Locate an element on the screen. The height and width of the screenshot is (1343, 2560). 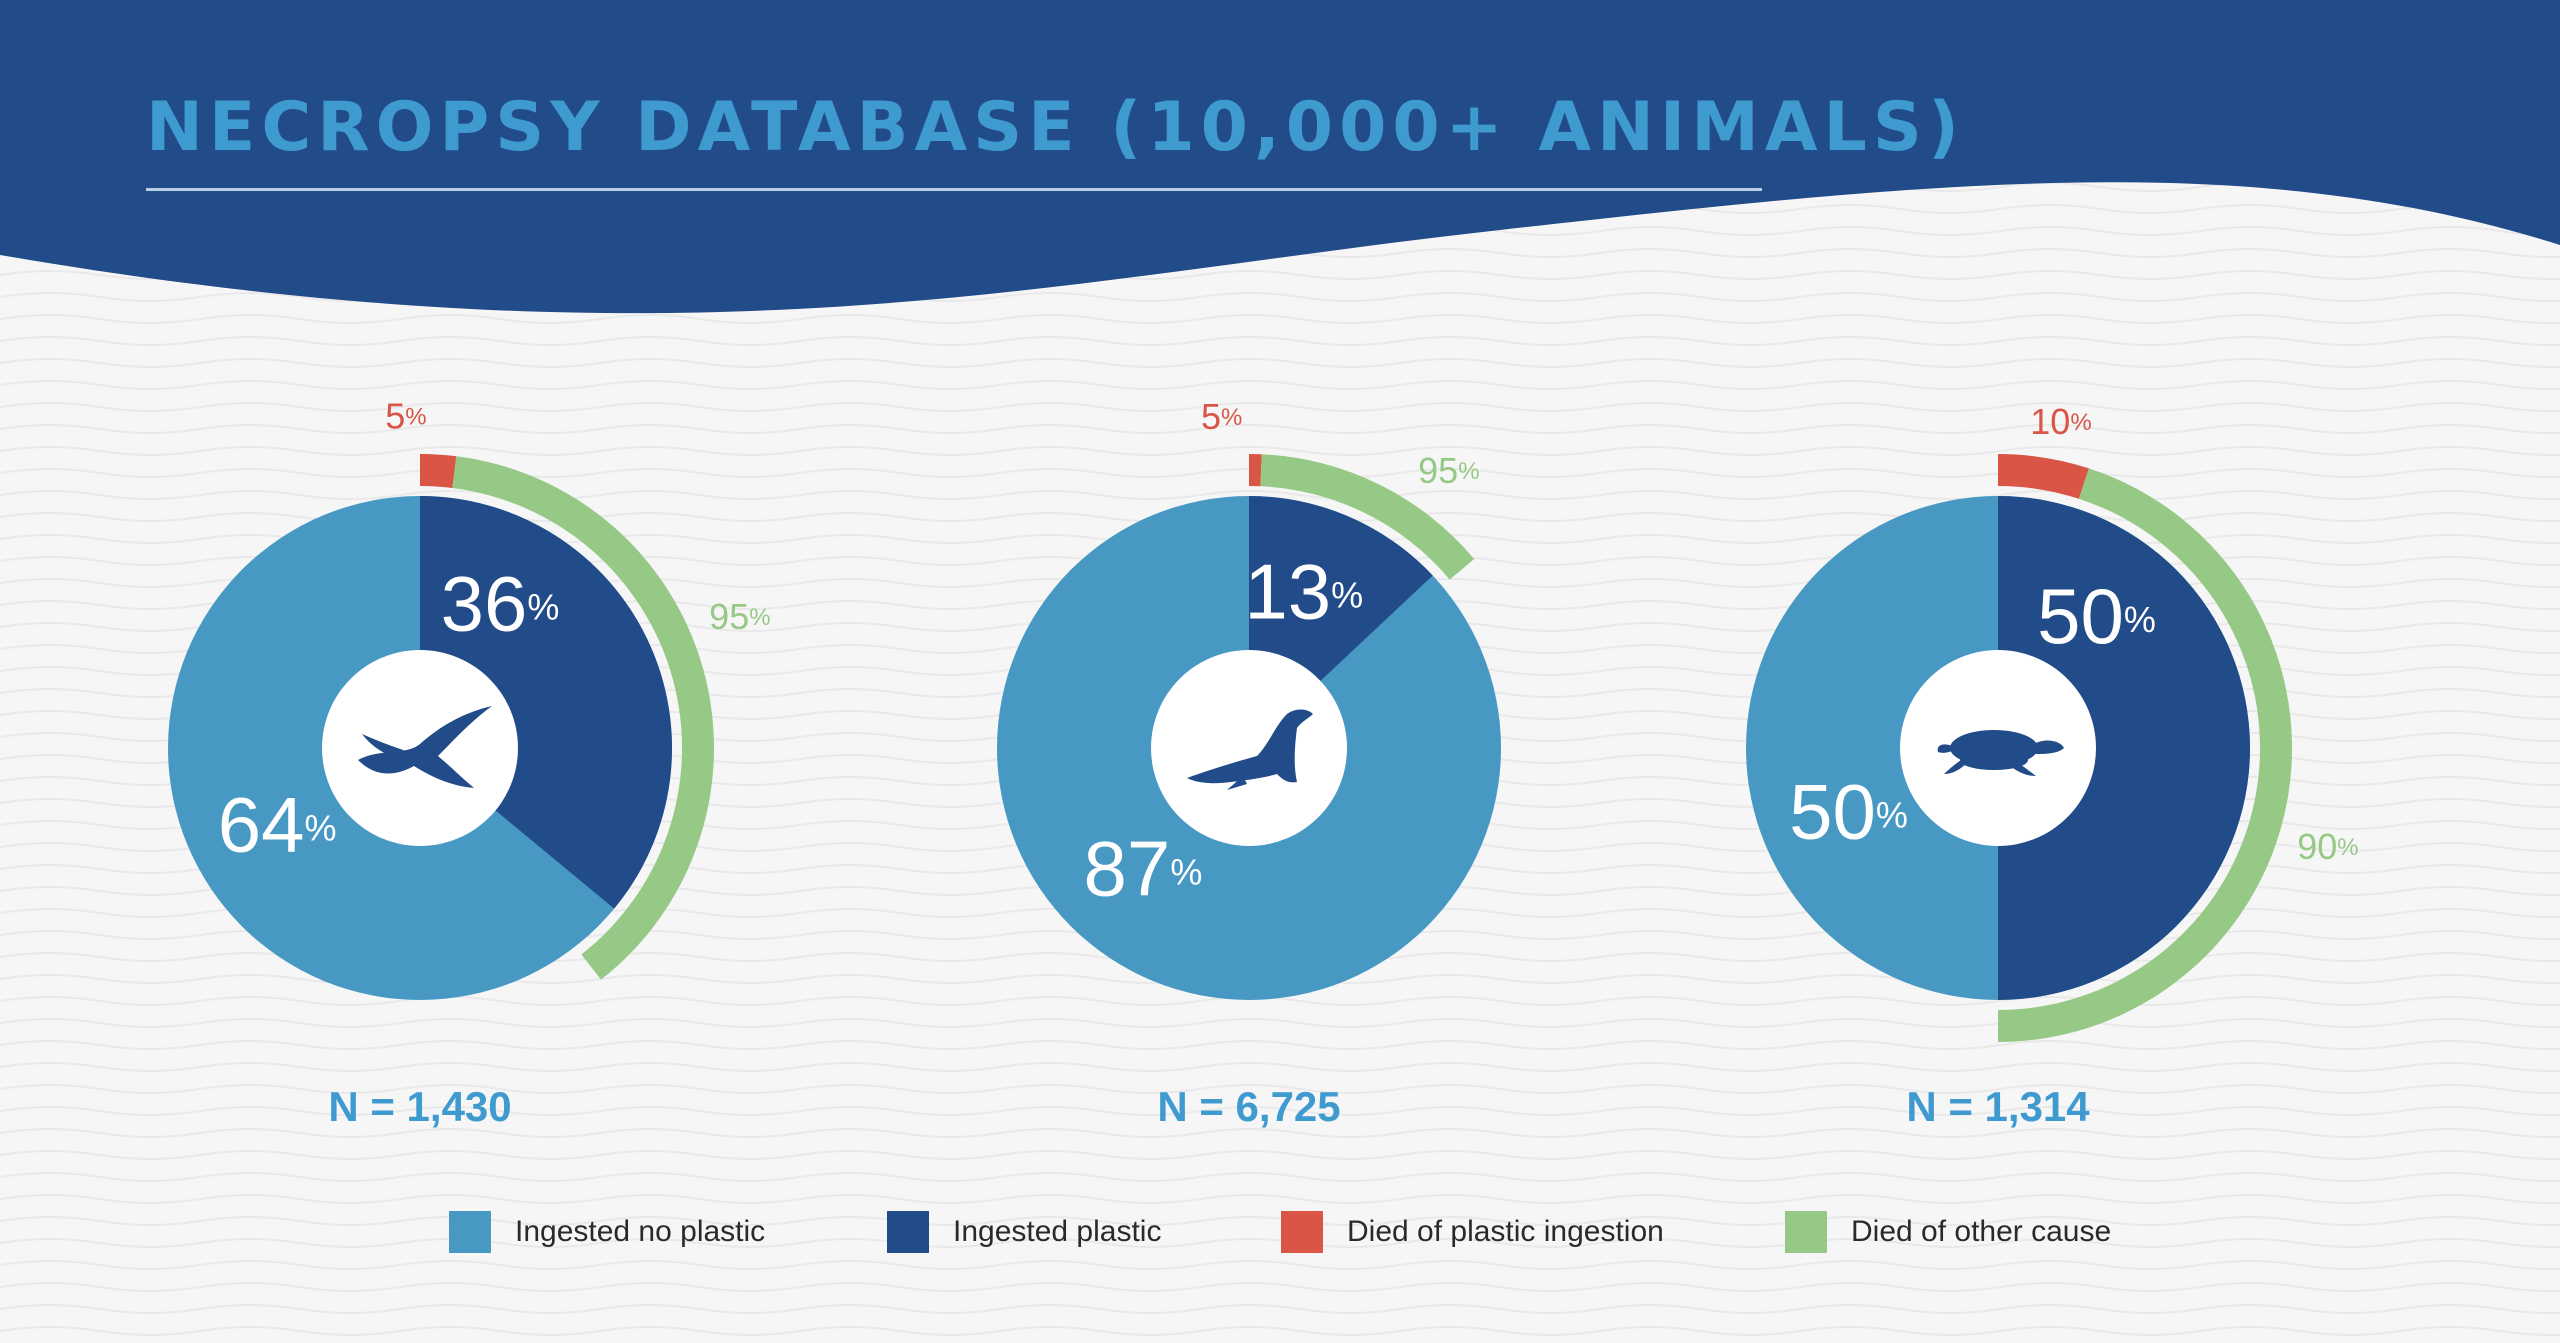
icon-disc is located at coordinates (1249, 748).